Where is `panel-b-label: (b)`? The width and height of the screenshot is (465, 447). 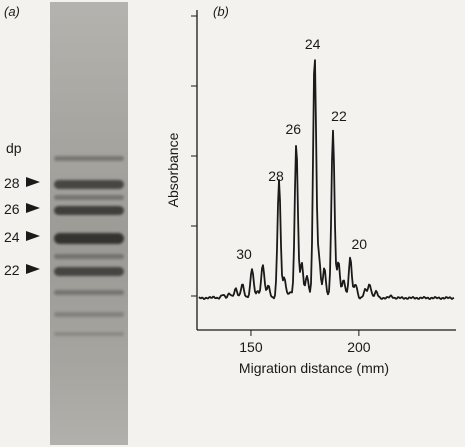
panel-b-label: (b) is located at coordinates (221, 11).